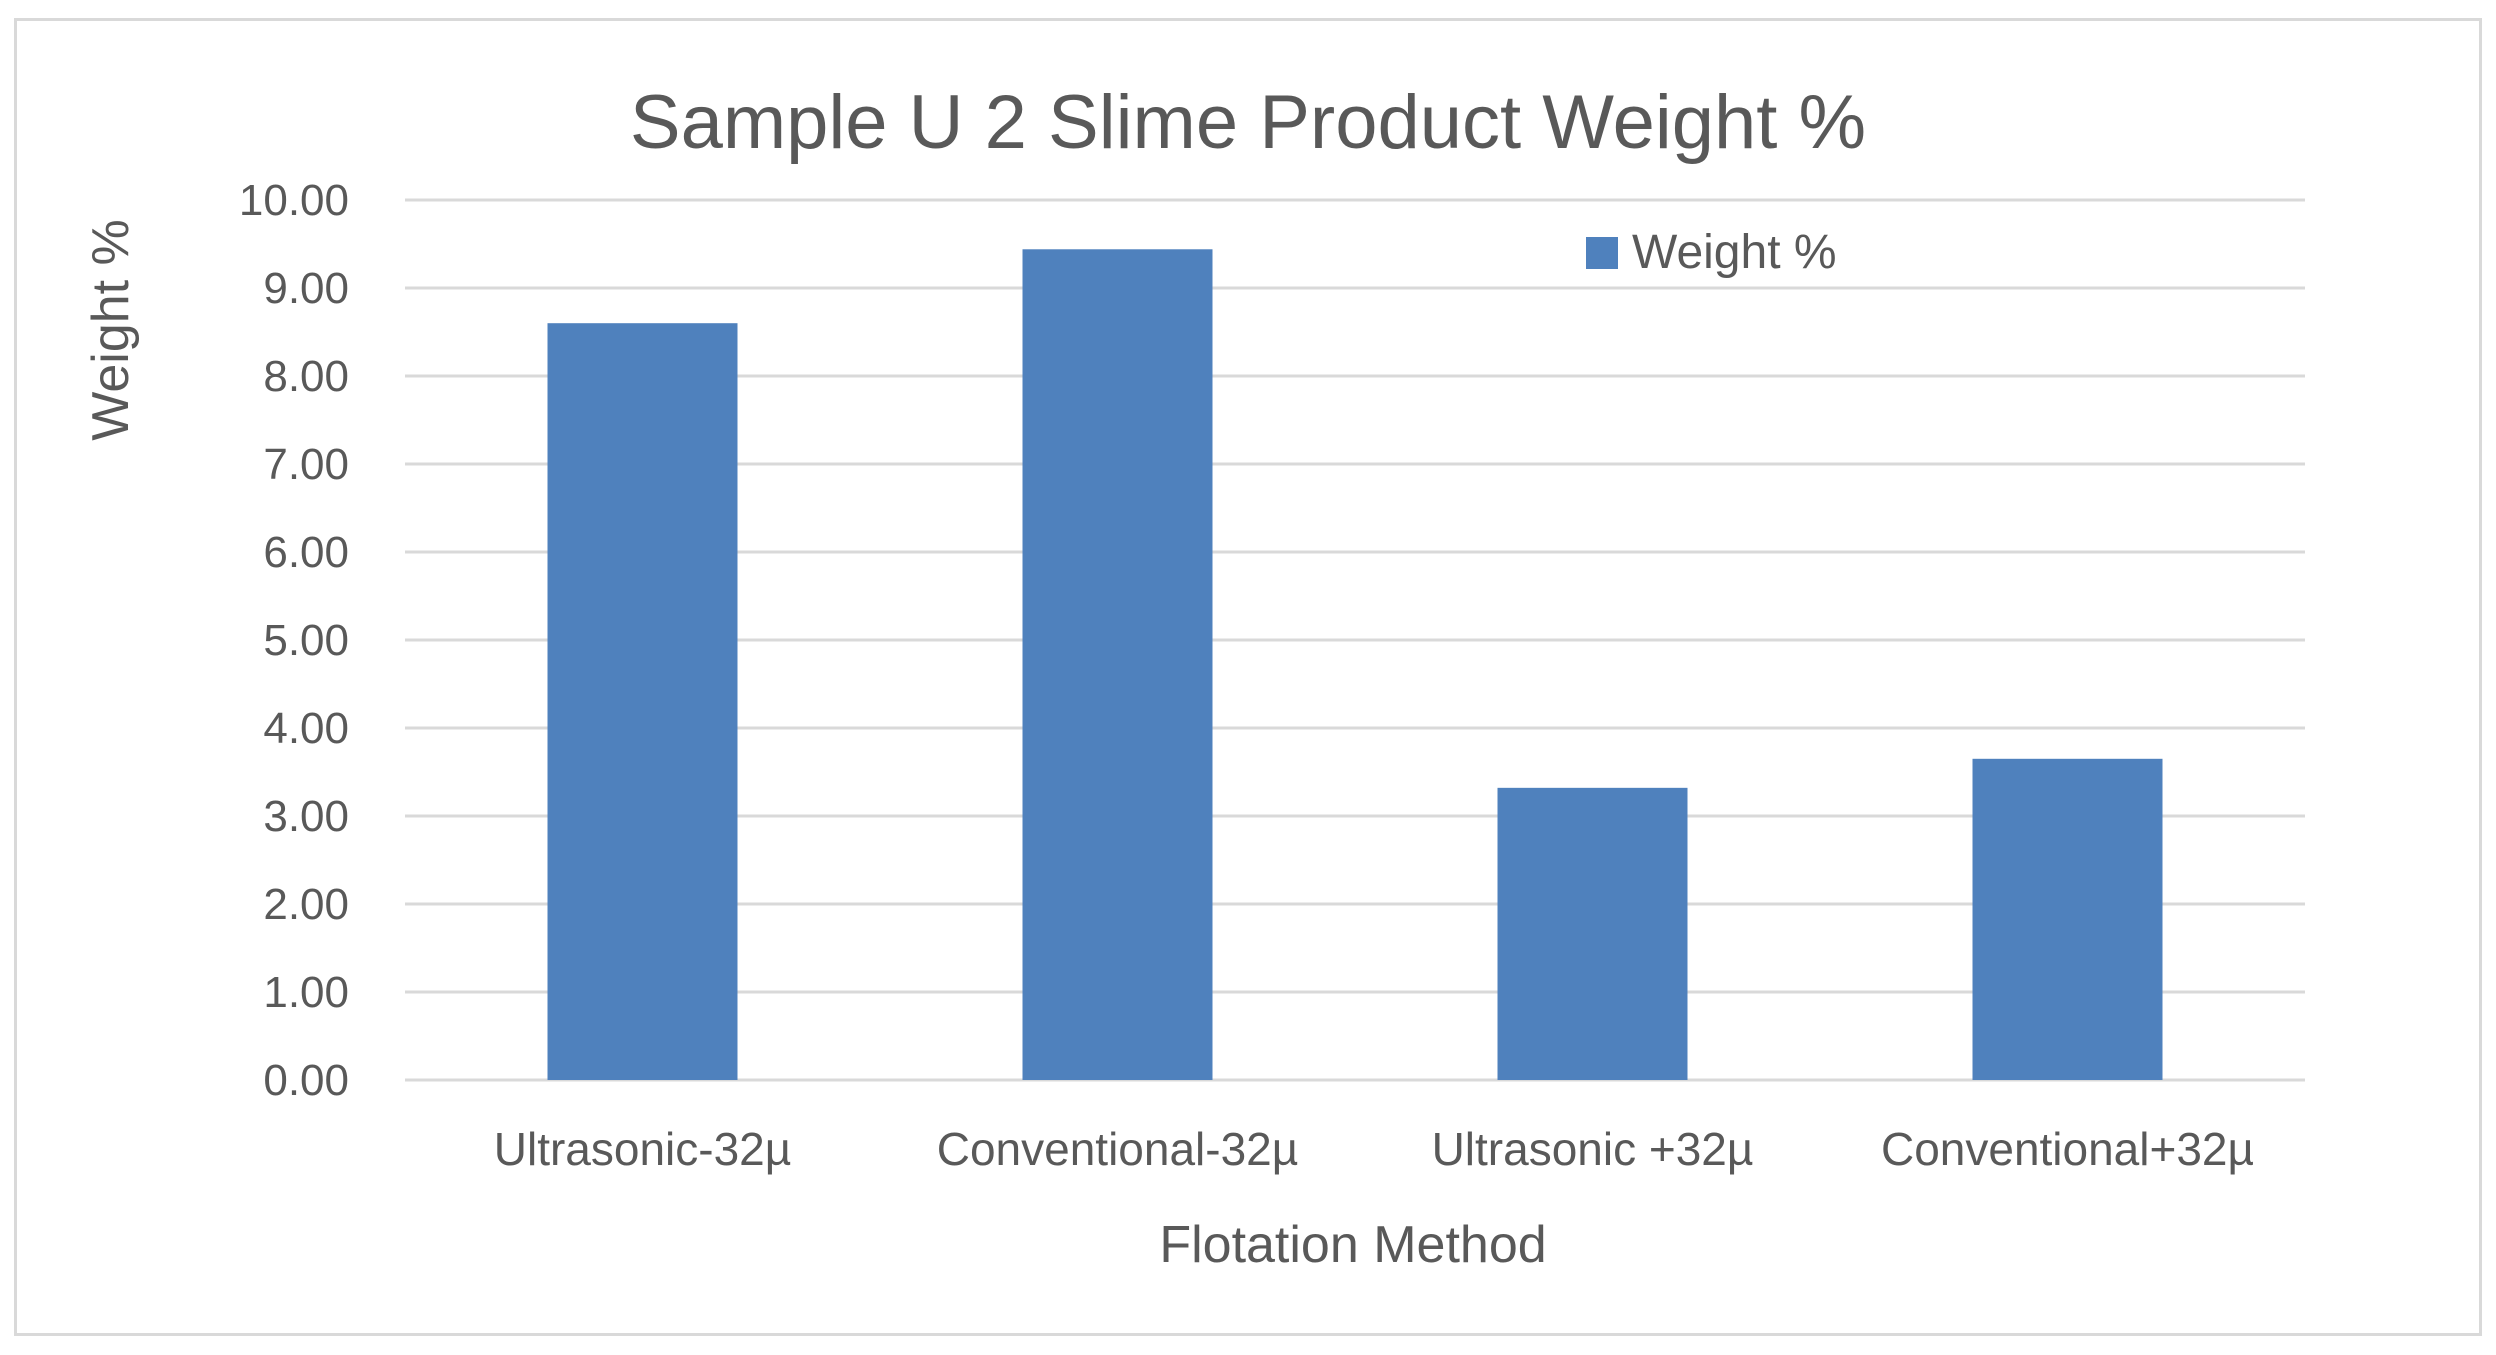 The height and width of the screenshot is (1355, 2496). Describe the element at coordinates (1593, 1149) in the screenshot. I see `x-tick-label: Ultrasonic +32µ` at that location.